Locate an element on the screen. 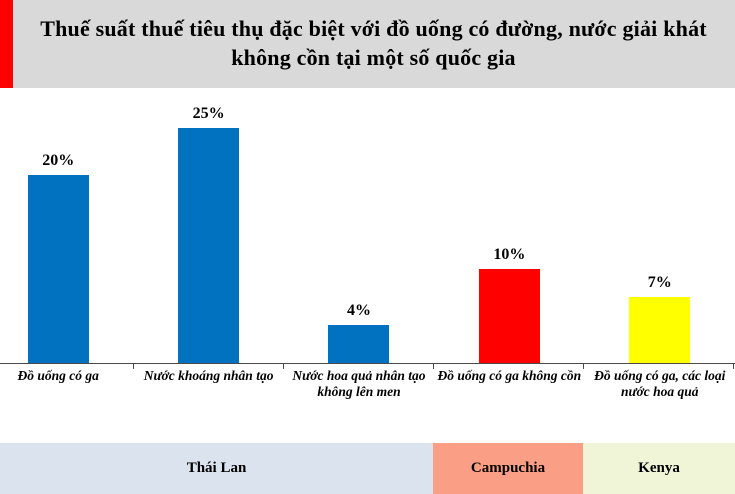  category-label-4: Đồ uống có ga không cồn is located at coordinates (509, 375).